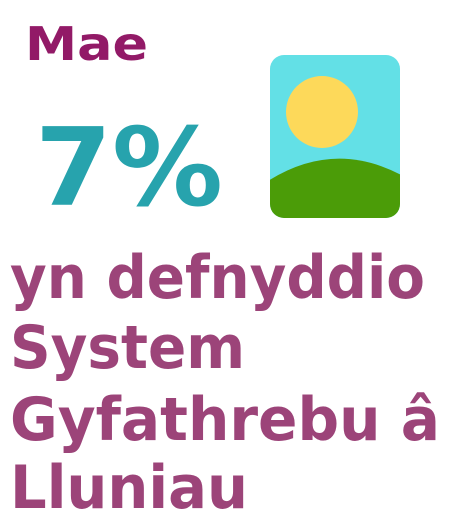  What do you see at coordinates (225, 420) in the screenshot?
I see `description-line: Gyfathrebu â` at bounding box center [225, 420].